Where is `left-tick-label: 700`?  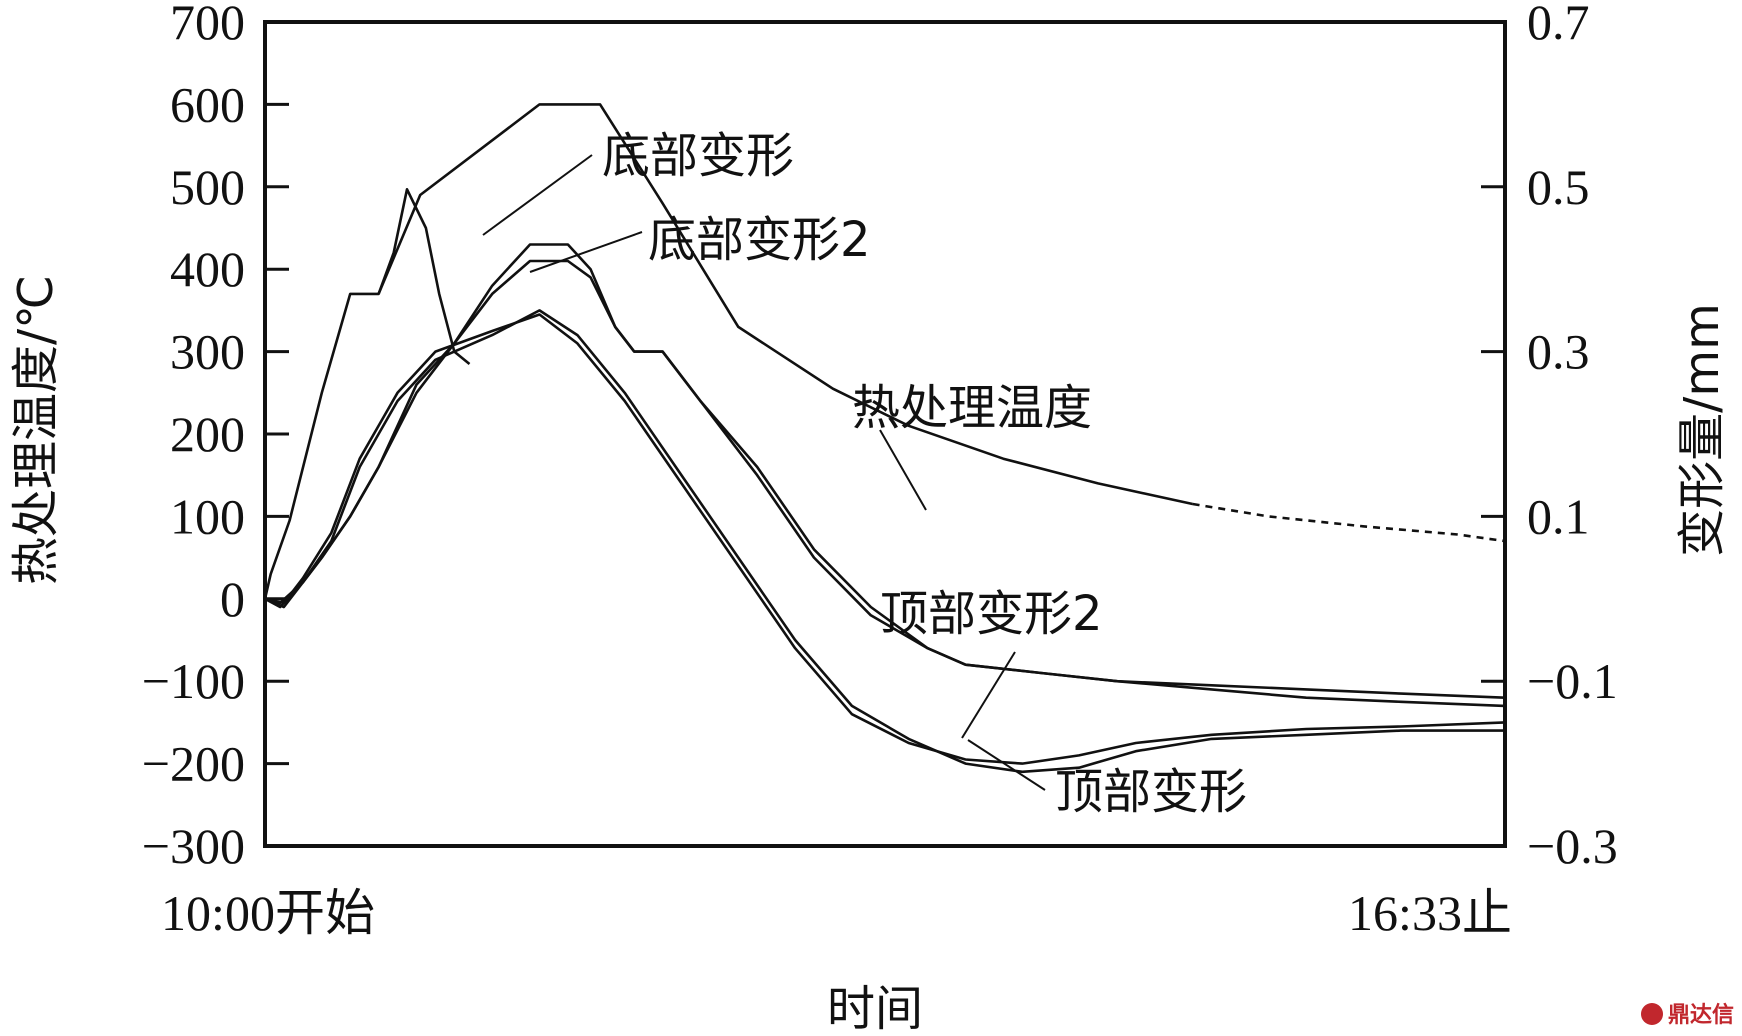 left-tick-label: 700 is located at coordinates (207, 25).